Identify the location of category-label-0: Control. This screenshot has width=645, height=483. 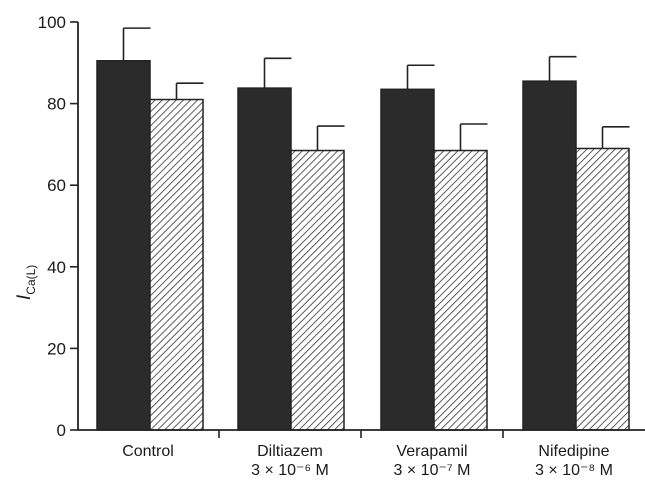
(148, 451).